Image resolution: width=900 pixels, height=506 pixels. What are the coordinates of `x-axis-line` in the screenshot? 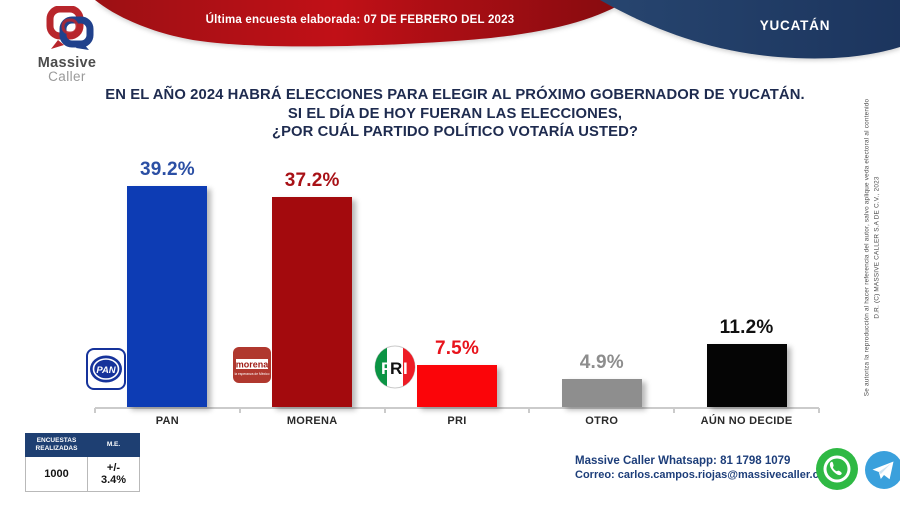 It's located at (457, 408).